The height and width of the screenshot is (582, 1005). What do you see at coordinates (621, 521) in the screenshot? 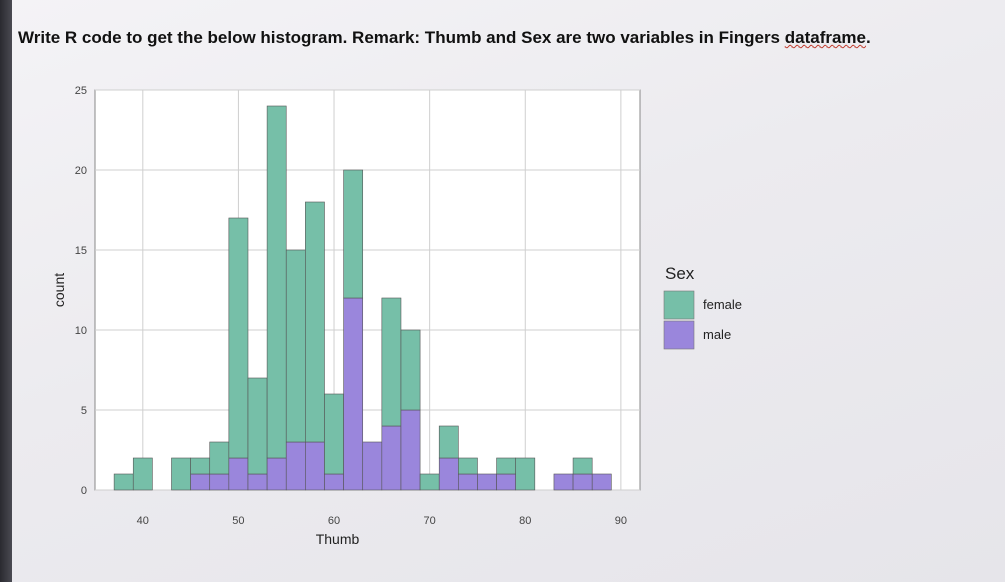
I see `x-tick-label: 90` at bounding box center [621, 521].